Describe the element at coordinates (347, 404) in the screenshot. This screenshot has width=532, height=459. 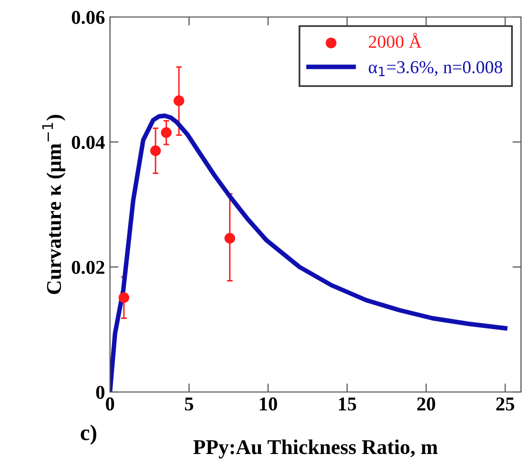
I see `x-tick-label: 15` at that location.